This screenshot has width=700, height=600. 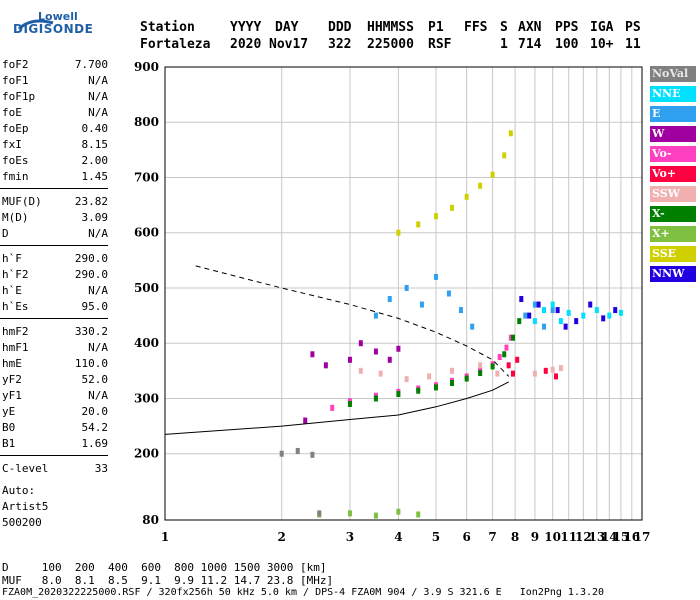 I want to click on param-value: 95.0, so click(x=95, y=306).